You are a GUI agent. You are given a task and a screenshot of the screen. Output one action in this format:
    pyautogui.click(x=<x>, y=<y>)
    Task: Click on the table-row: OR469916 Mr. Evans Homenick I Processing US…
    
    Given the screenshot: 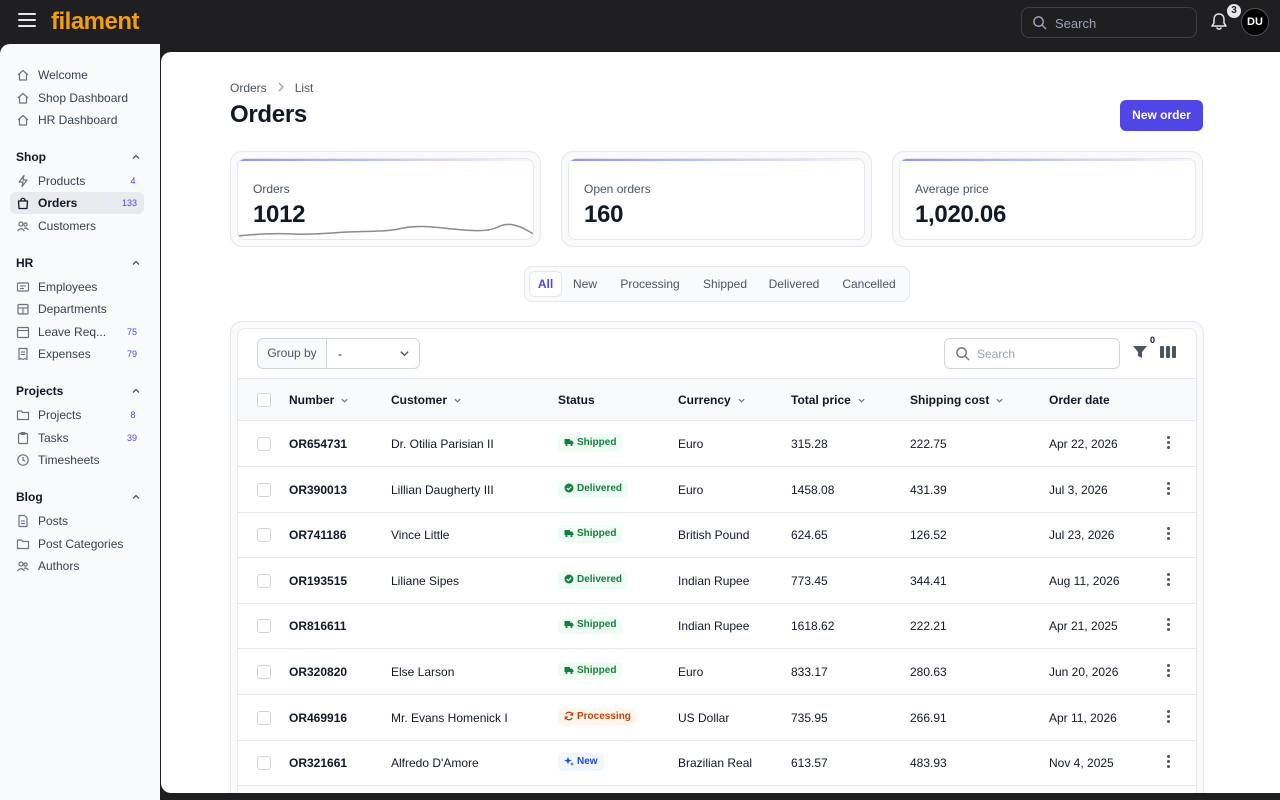 What is the action you would take?
    pyautogui.click(x=717, y=718)
    